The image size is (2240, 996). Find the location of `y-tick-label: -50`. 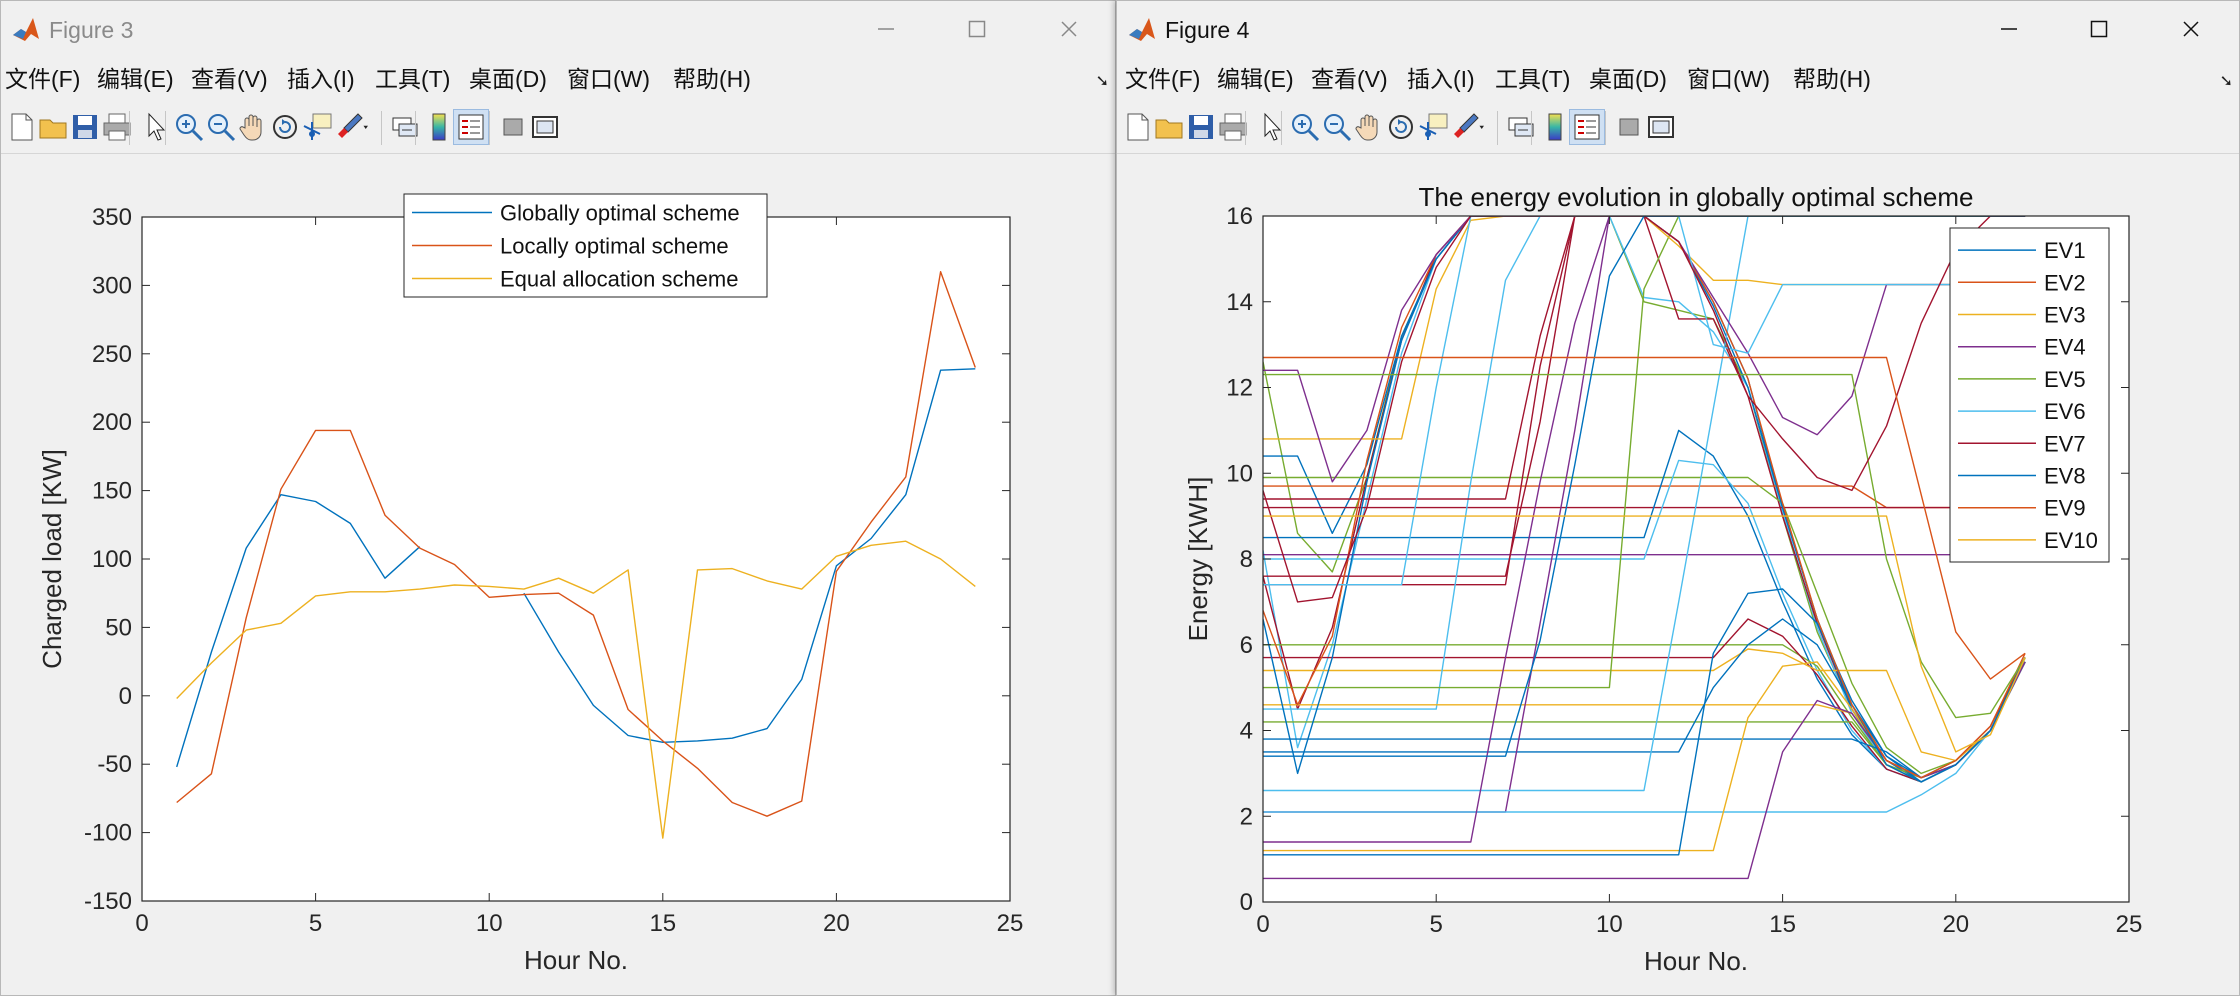

y-tick-label: -50 is located at coordinates (114, 764).